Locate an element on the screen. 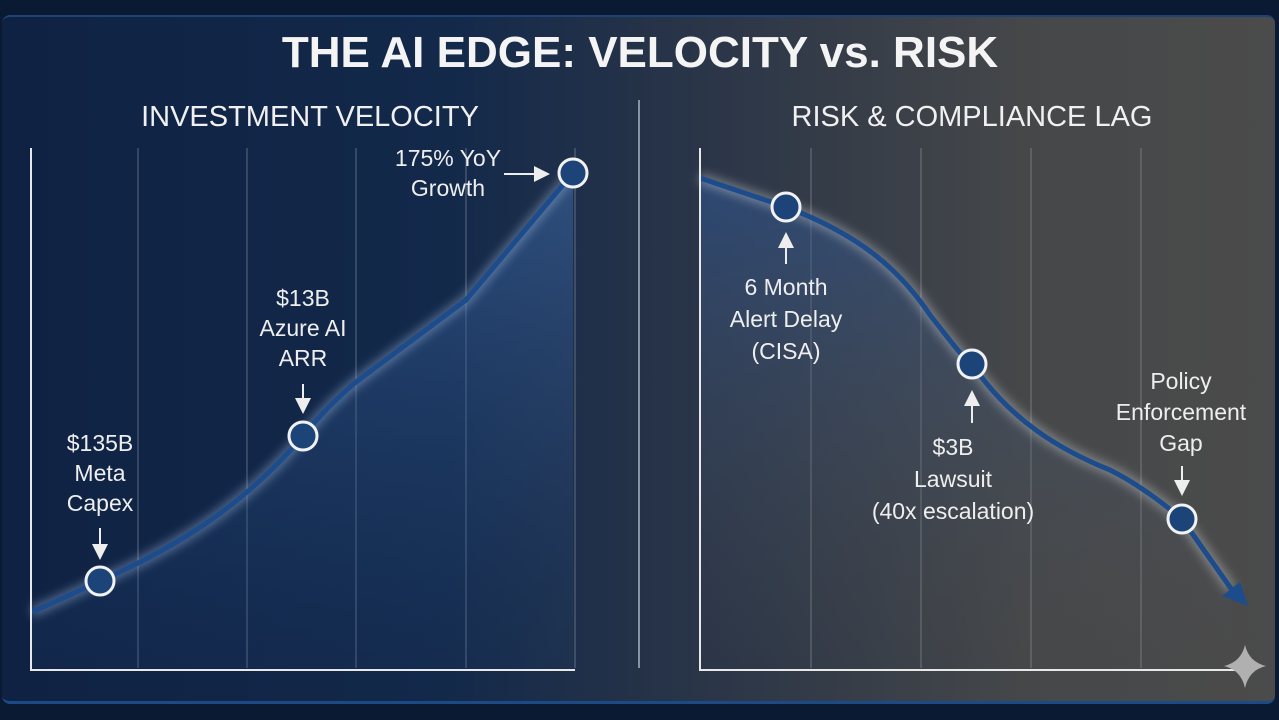 This screenshot has width=1279, height=720. annotation-label: Lawsuit is located at coordinates (953, 479).